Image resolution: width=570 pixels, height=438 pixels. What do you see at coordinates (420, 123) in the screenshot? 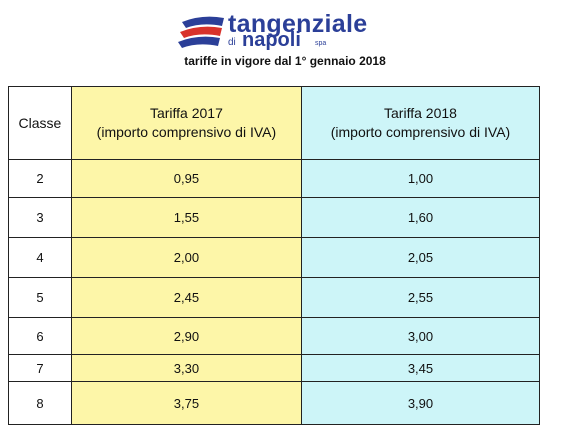
I see `column-header: Tariffa 2018 (importo comprensivo di IVA)` at bounding box center [420, 123].